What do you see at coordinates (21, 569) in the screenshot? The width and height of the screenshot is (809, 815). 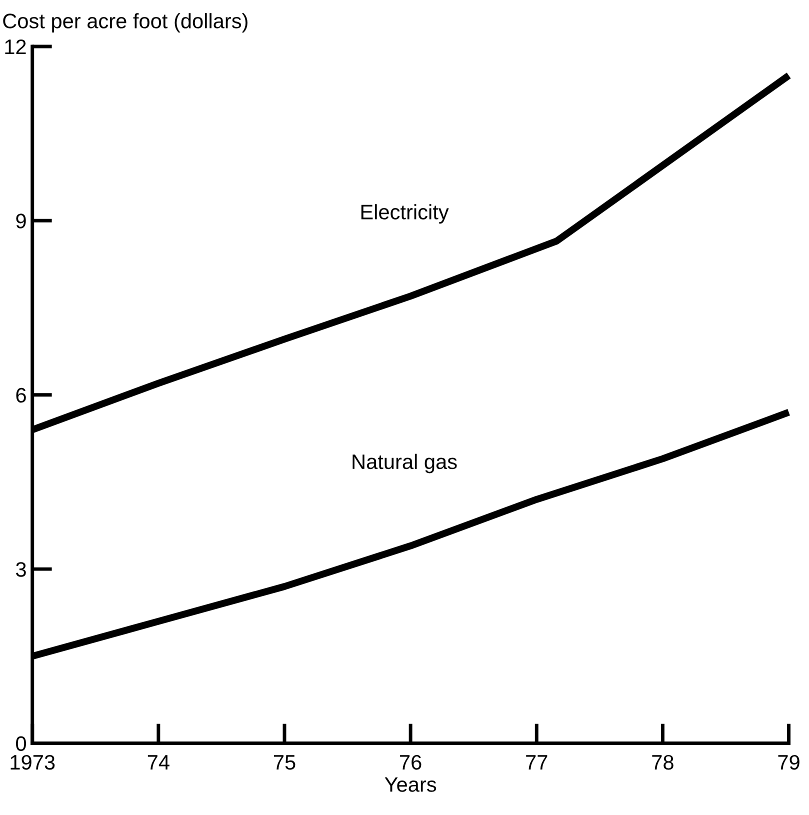 I see `y-tick-label: 3` at bounding box center [21, 569].